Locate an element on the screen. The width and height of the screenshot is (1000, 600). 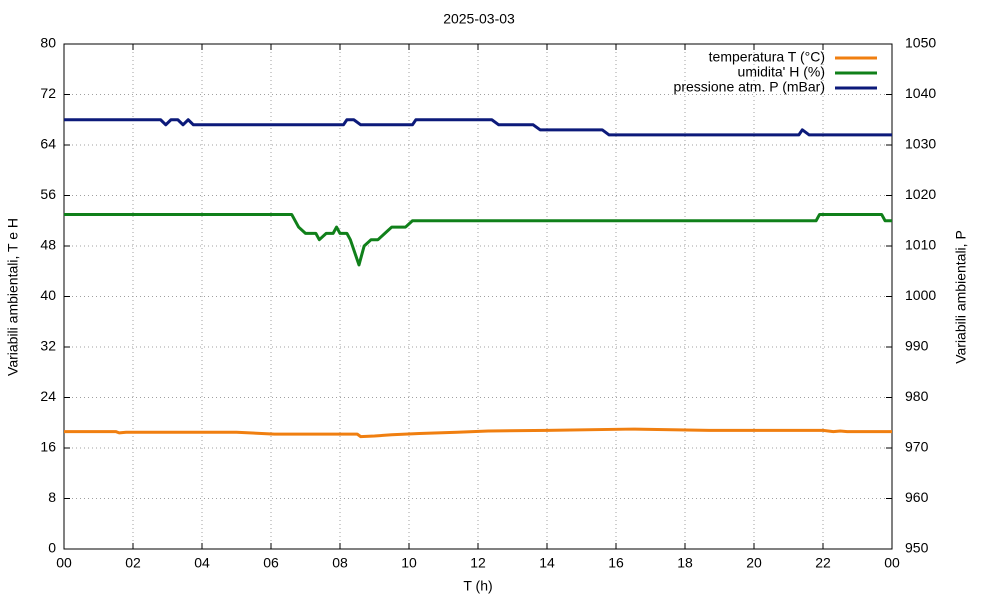
x-tick-label: 16 is located at coordinates (616, 563).